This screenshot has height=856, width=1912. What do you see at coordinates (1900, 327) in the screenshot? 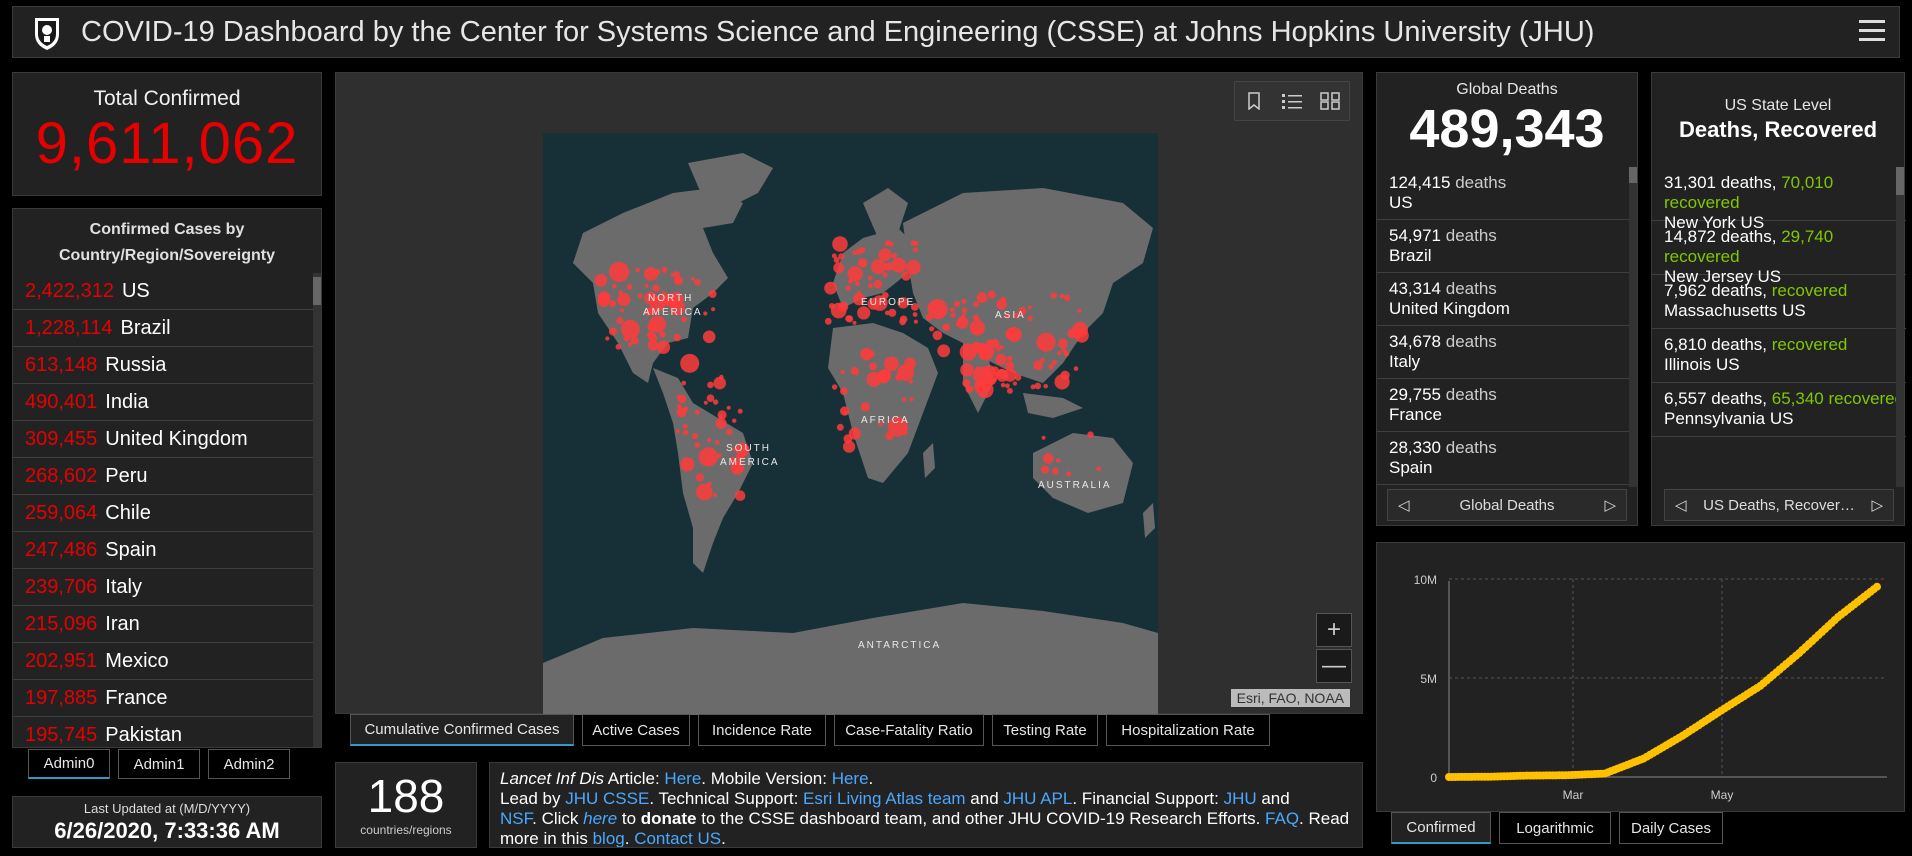
I see `us-deaths-scrollbar` at bounding box center [1900, 327].